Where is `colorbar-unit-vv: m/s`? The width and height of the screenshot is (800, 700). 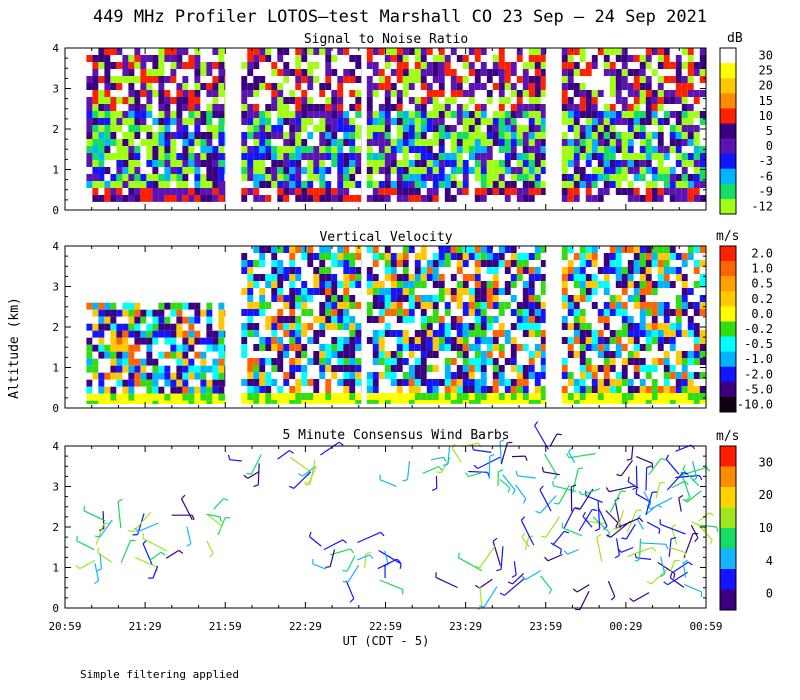
colorbar-unit-vv: m/s is located at coordinates (727, 236).